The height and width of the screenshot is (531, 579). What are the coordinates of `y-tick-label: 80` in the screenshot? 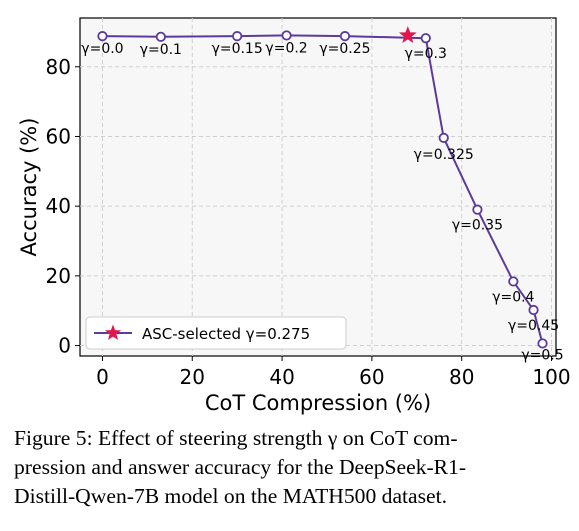 It's located at (58, 67).